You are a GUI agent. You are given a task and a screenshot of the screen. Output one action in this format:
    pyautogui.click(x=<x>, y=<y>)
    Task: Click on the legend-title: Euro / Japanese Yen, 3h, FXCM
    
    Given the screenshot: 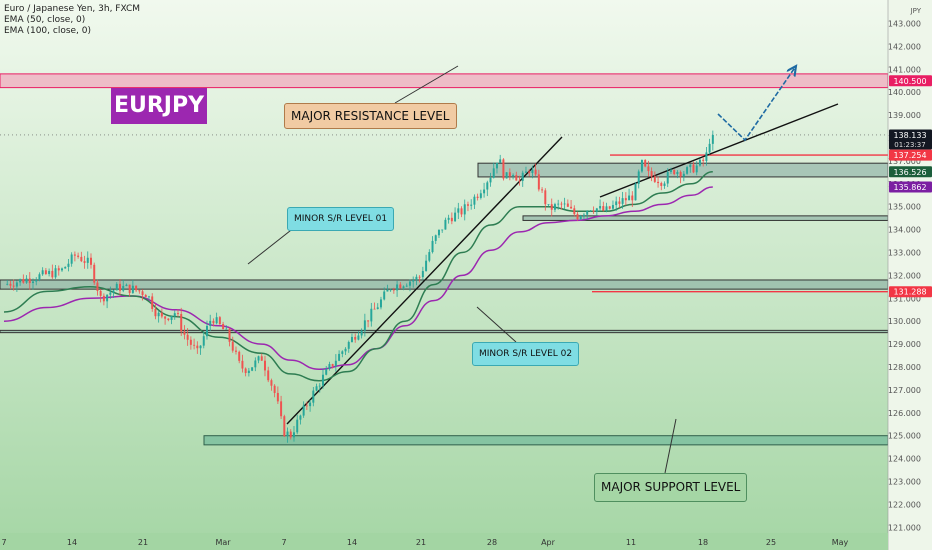 What is the action you would take?
    pyautogui.click(x=72, y=9)
    